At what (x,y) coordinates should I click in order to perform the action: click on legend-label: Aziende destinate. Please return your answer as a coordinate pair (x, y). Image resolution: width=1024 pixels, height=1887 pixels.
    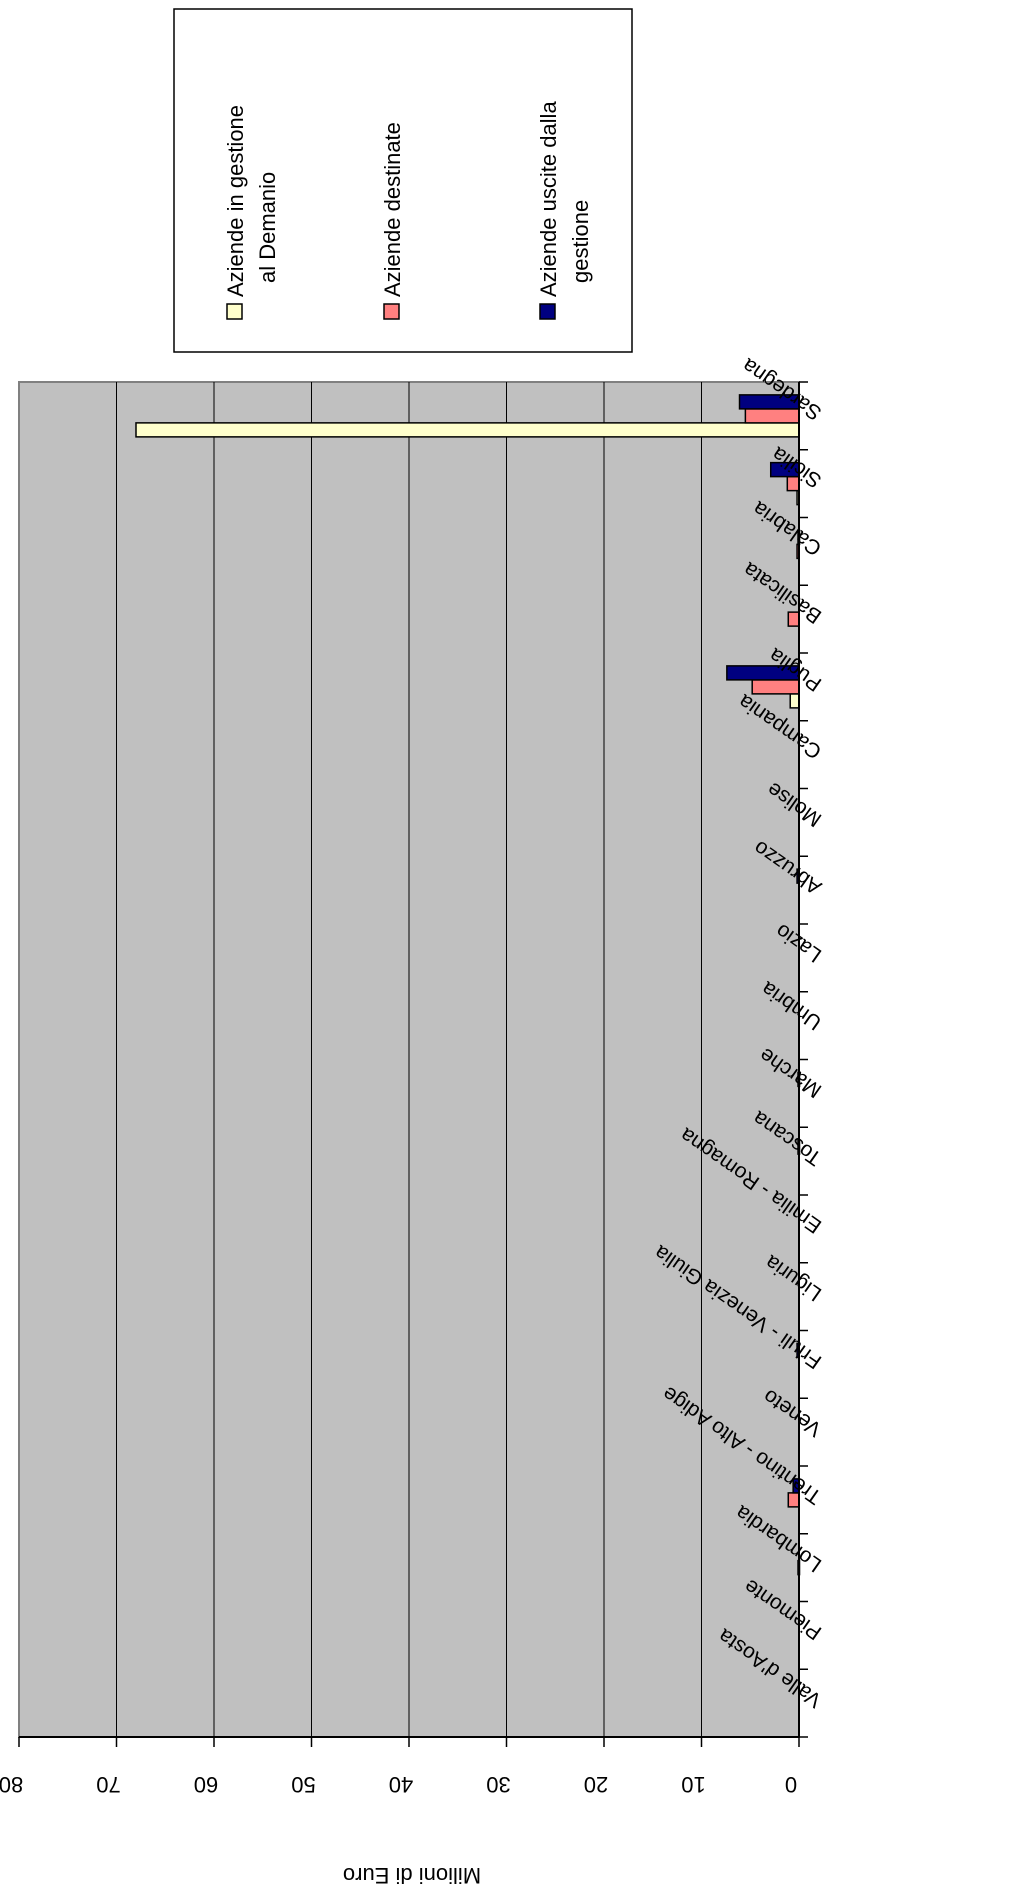
    Looking at the image, I should click on (392, 209).